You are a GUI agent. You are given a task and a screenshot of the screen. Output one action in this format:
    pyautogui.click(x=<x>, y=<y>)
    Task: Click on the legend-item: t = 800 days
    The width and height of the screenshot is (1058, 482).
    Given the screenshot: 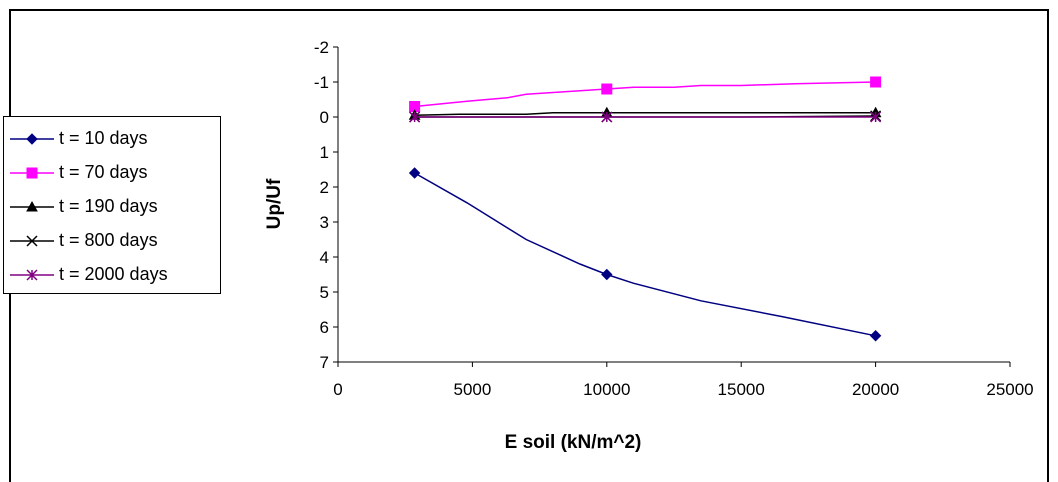 What is the action you would take?
    pyautogui.click(x=112, y=240)
    